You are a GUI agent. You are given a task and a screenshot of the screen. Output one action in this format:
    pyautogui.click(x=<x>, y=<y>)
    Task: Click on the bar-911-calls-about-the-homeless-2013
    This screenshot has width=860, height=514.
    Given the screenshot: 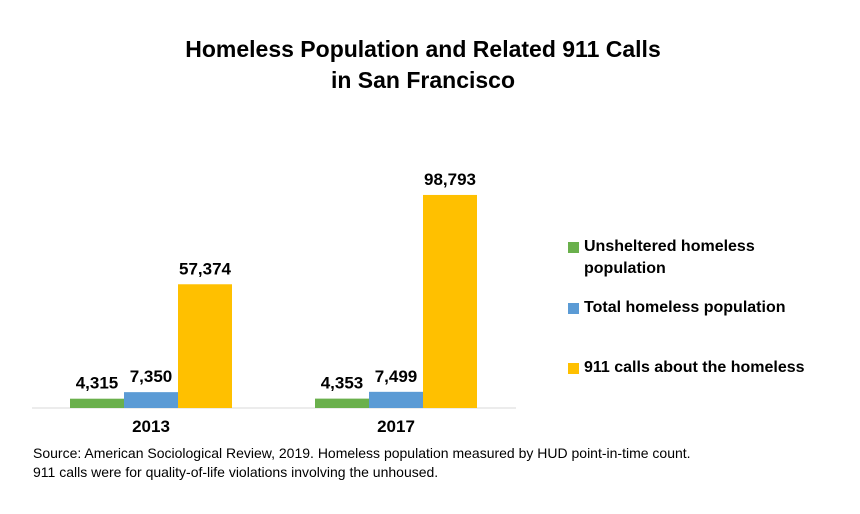 What is the action you would take?
    pyautogui.click(x=205, y=346)
    